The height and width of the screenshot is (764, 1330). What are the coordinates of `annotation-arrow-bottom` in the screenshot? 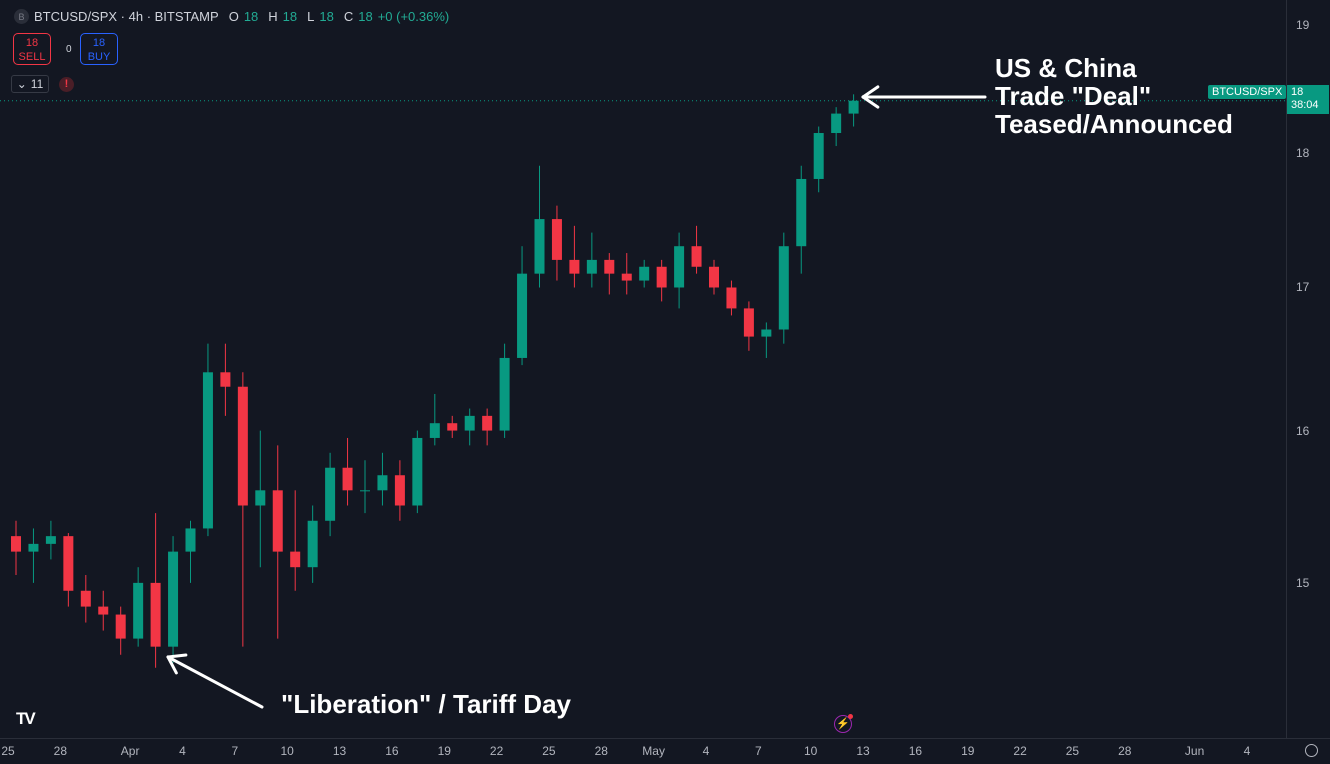 It's located at (215, 682).